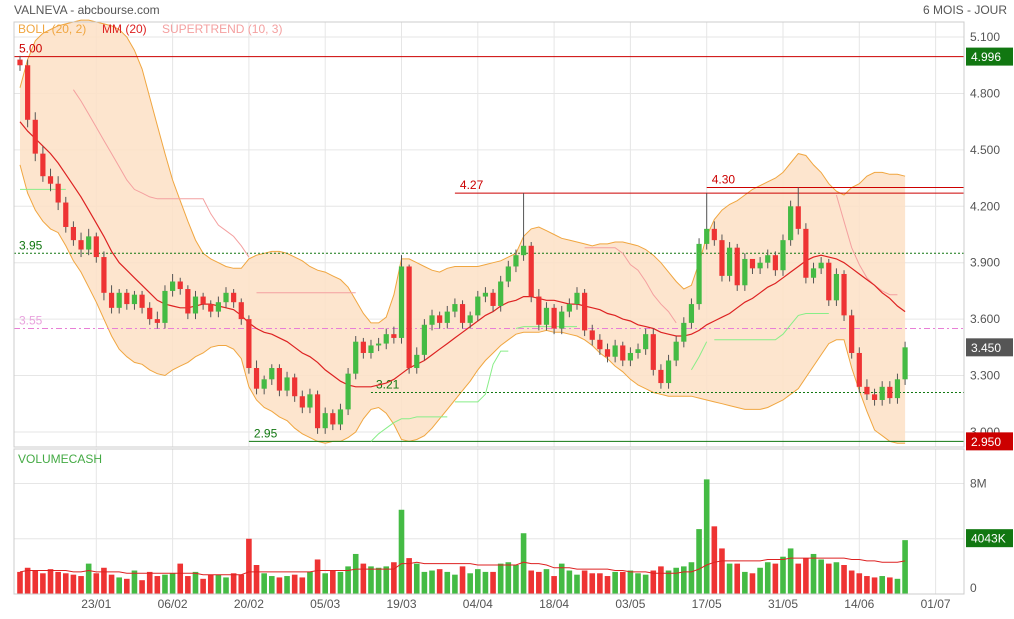 The height and width of the screenshot is (619, 1014). Describe the element at coordinates (707, 604) in the screenshot. I see `date-tick-label-8: 17/05` at that location.